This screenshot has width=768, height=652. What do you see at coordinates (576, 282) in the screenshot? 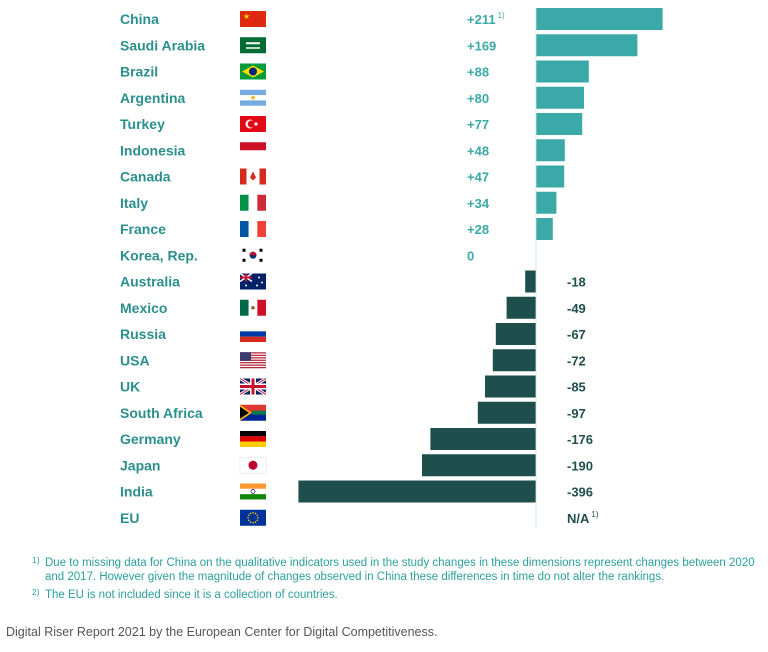
I see `data-label: -18` at bounding box center [576, 282].